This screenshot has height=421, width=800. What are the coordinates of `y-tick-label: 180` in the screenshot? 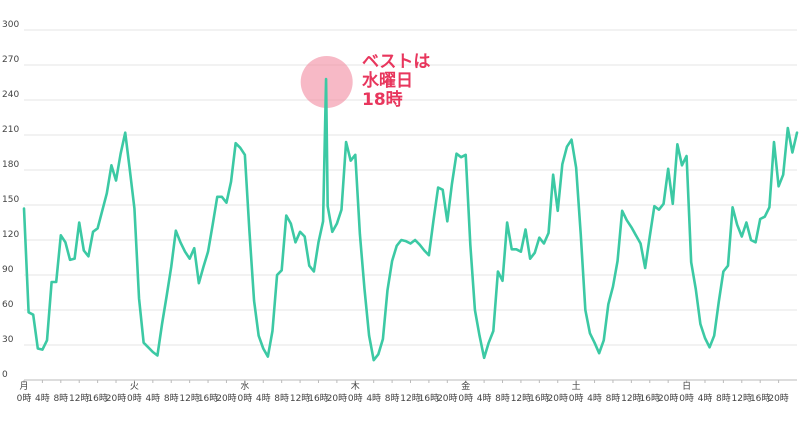 It's located at (10, 165).